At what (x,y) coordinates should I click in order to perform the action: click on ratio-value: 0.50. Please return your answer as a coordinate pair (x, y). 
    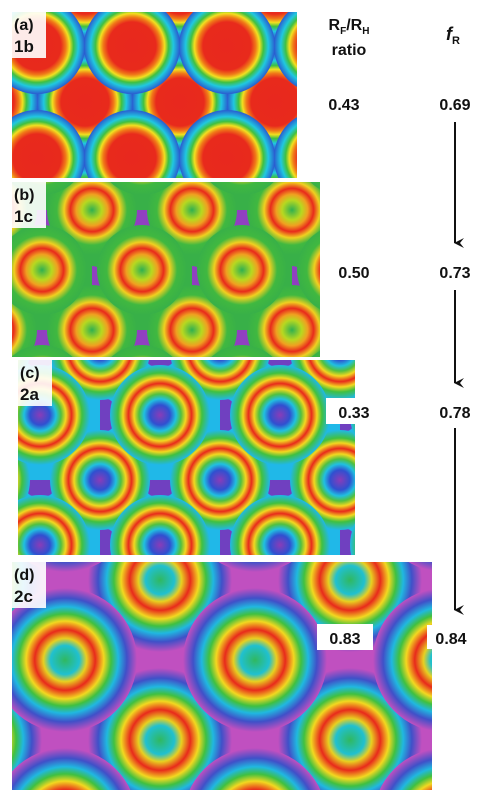
    Looking at the image, I should click on (353, 273).